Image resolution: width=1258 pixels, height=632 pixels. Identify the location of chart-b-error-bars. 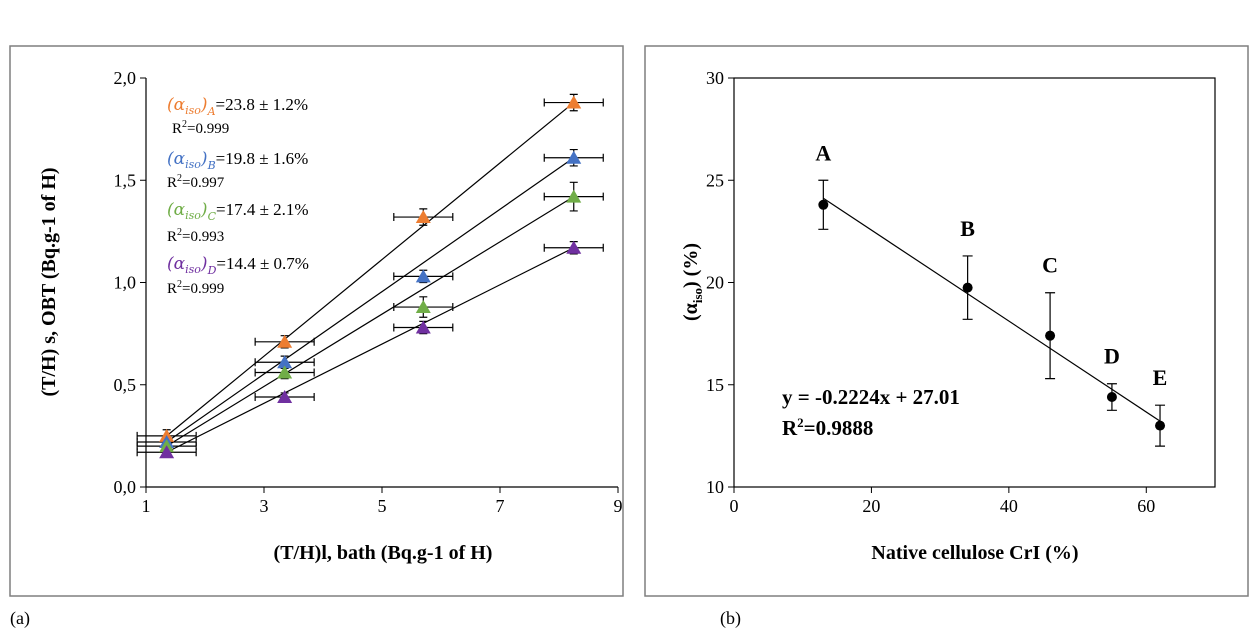
(992, 313).